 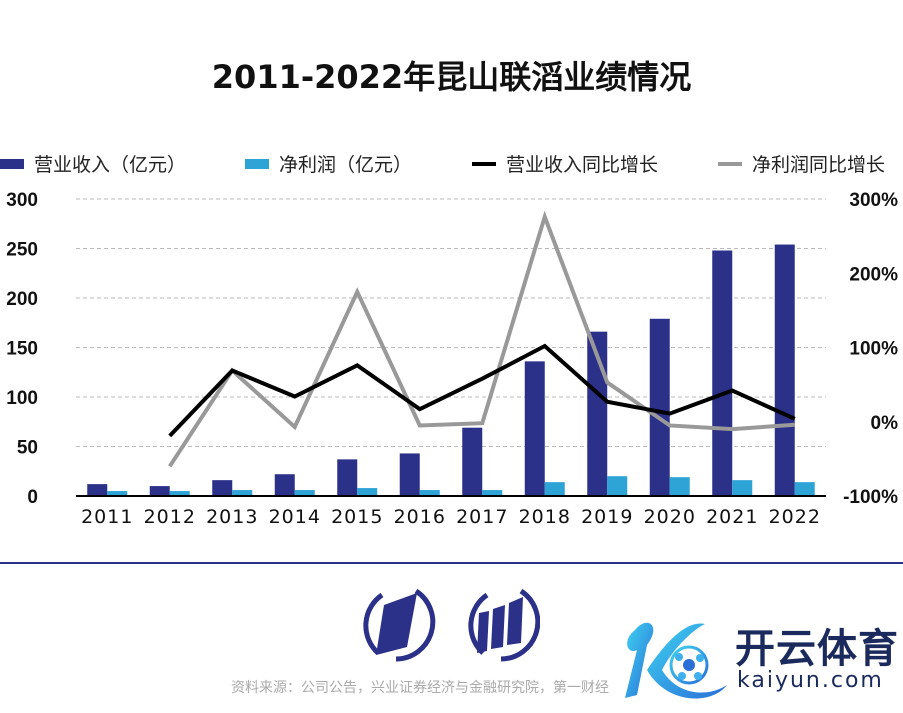 What do you see at coordinates (110, 165) in the screenshot?
I see `legend-label-revenue: 营业收入（亿元）` at bounding box center [110, 165].